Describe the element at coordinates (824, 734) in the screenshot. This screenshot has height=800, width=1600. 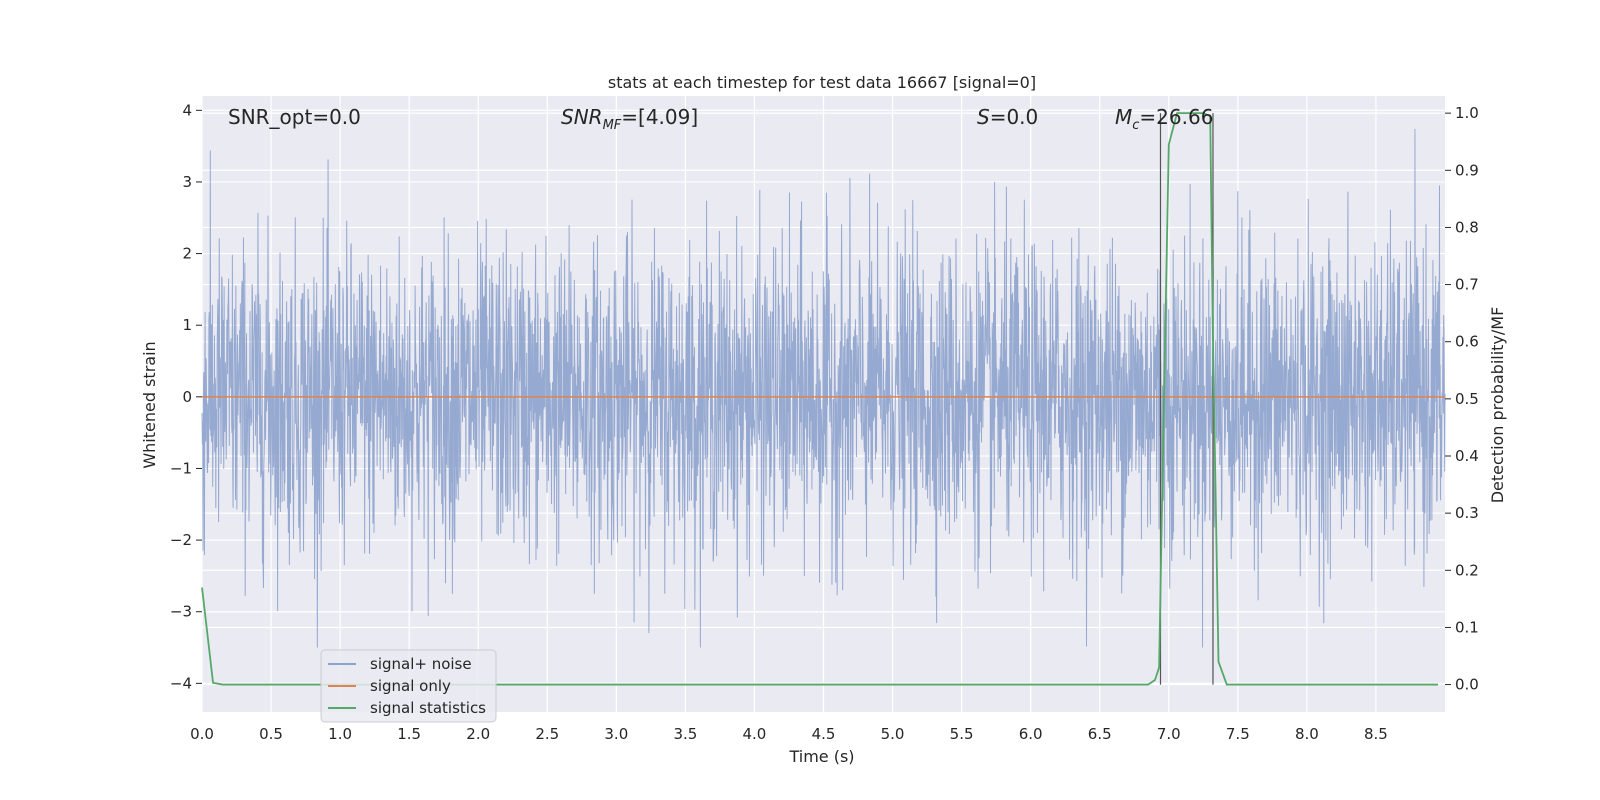
I see `x-tick-label: 4.5` at that location.